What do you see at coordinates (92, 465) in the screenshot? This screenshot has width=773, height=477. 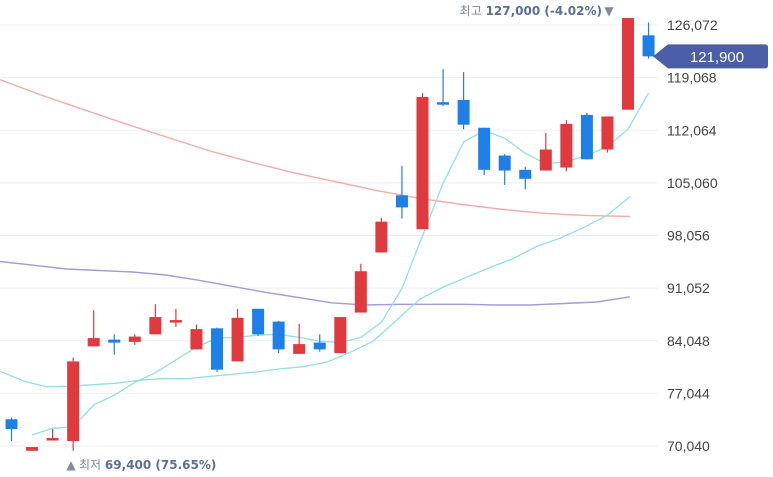 I see `low-prefix: 최저` at bounding box center [92, 465].